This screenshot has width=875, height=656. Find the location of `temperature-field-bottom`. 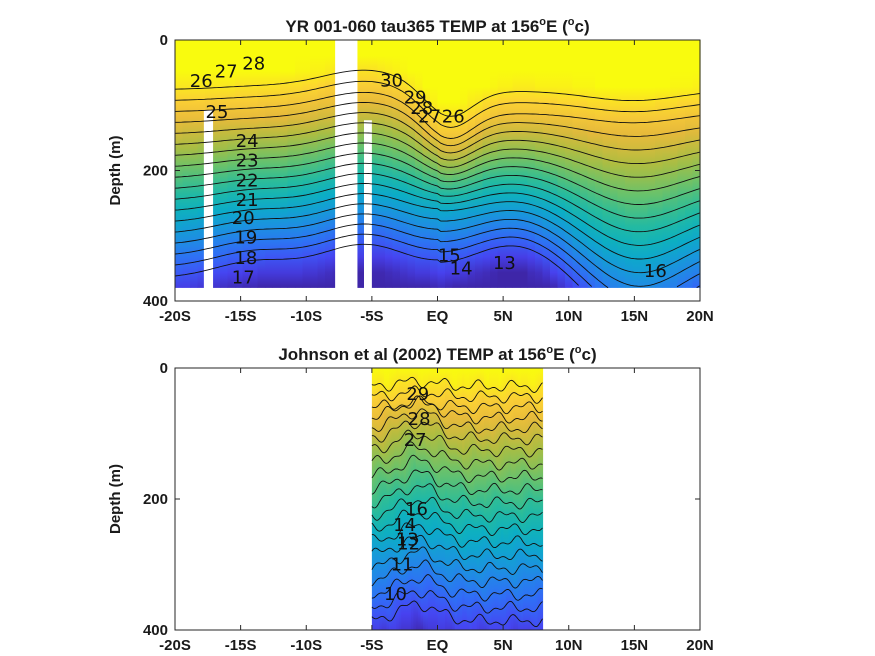

temperature-field-bottom is located at coordinates (457, 499).